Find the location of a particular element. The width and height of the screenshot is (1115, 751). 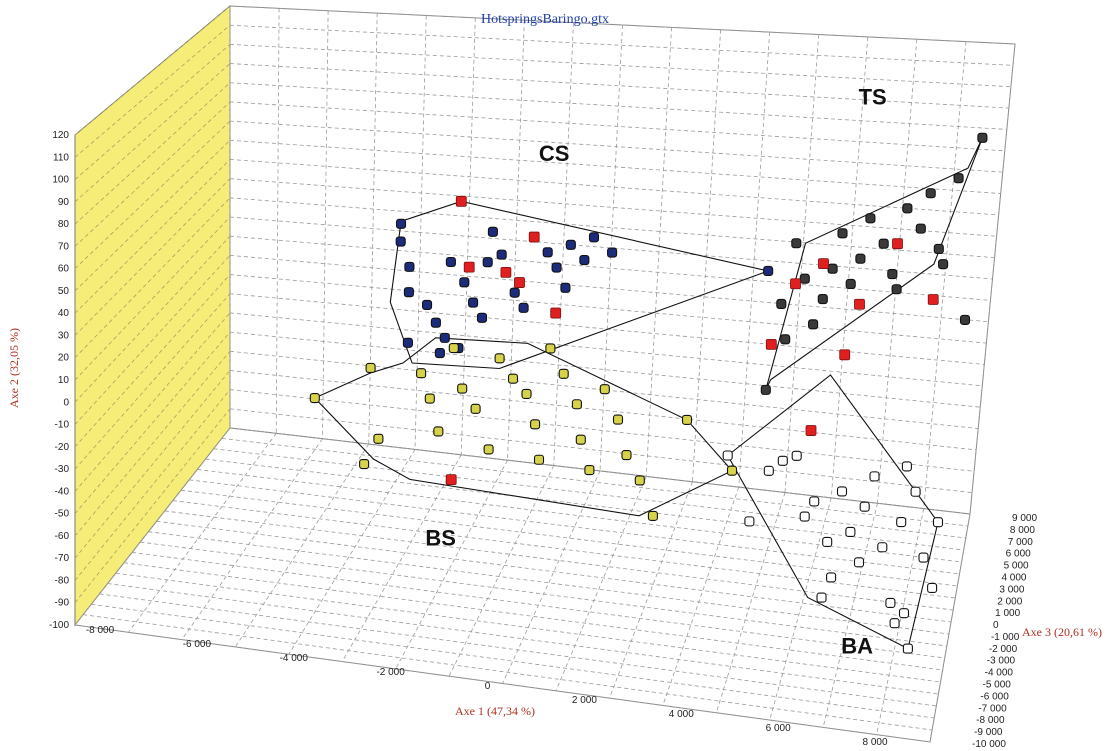

y-tick-label: -20 is located at coordinates (62, 447).